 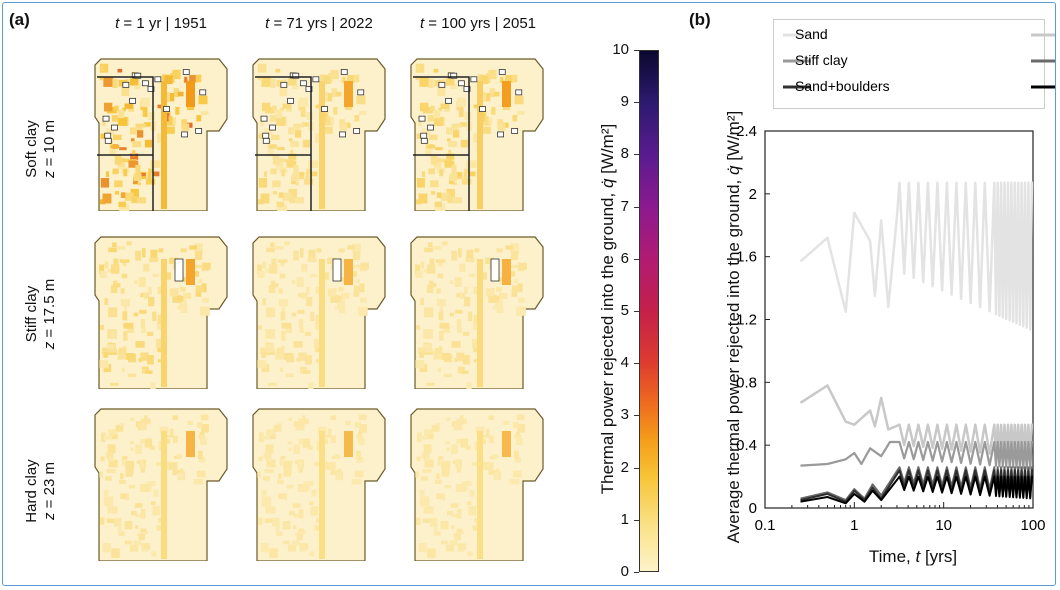 I want to click on column-title-2-text: = 71 yrs | 2022, so click(x=321, y=23).